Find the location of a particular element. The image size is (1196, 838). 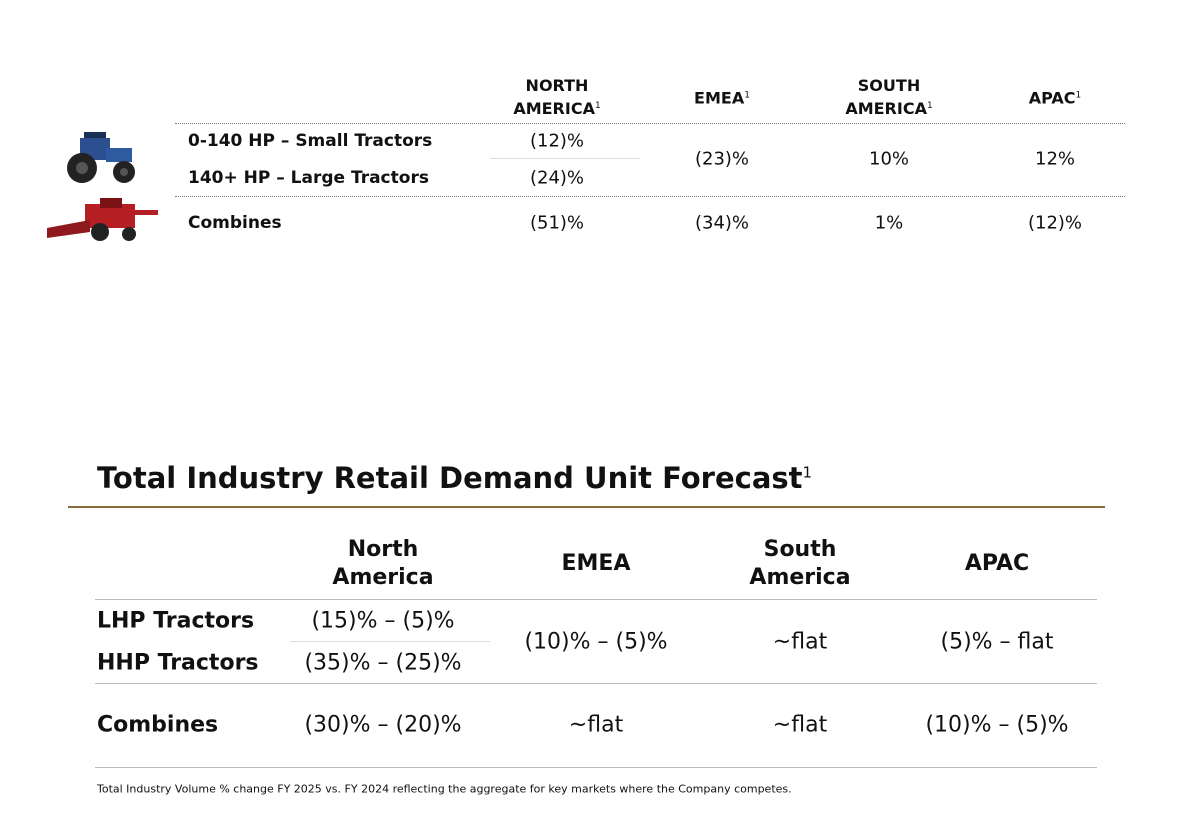

header: North America is located at coordinates (383, 563).